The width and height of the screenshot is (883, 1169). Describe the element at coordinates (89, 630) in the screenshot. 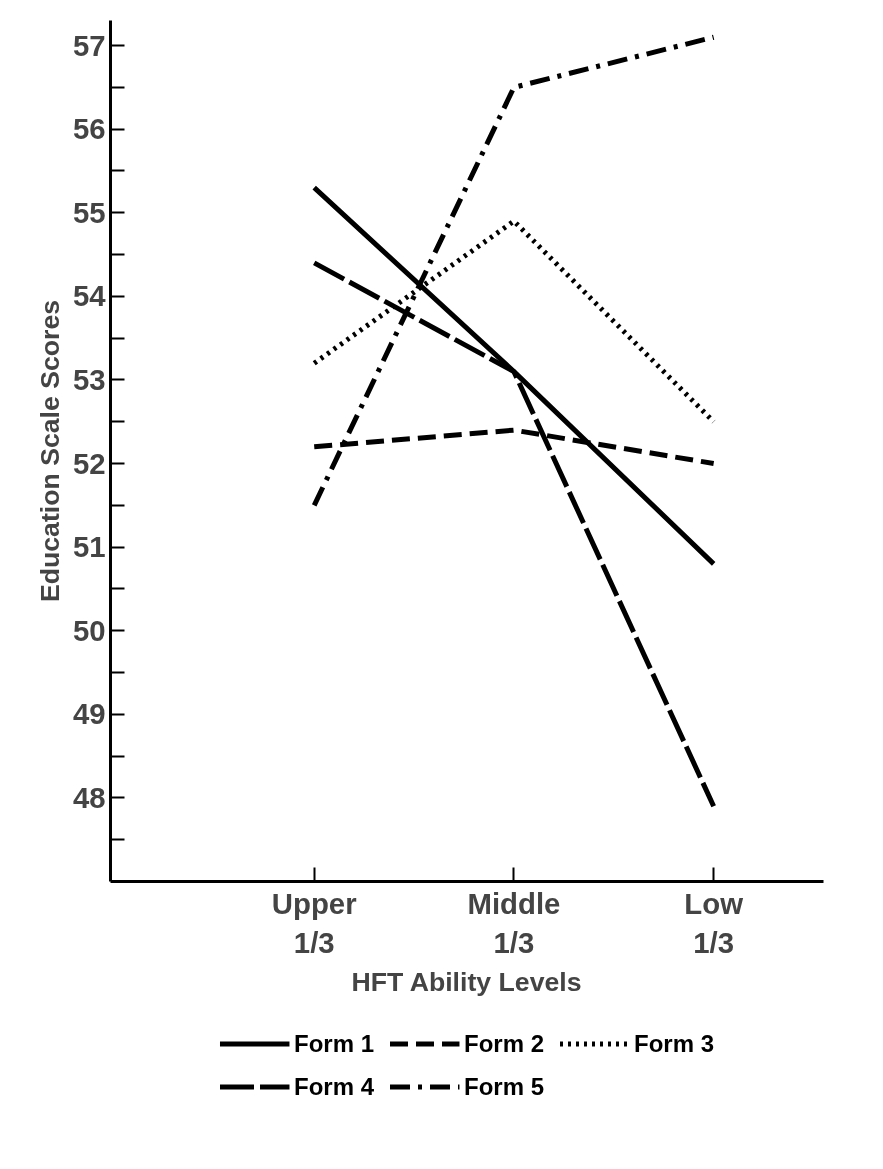

I see `y-tick-label: 50` at that location.